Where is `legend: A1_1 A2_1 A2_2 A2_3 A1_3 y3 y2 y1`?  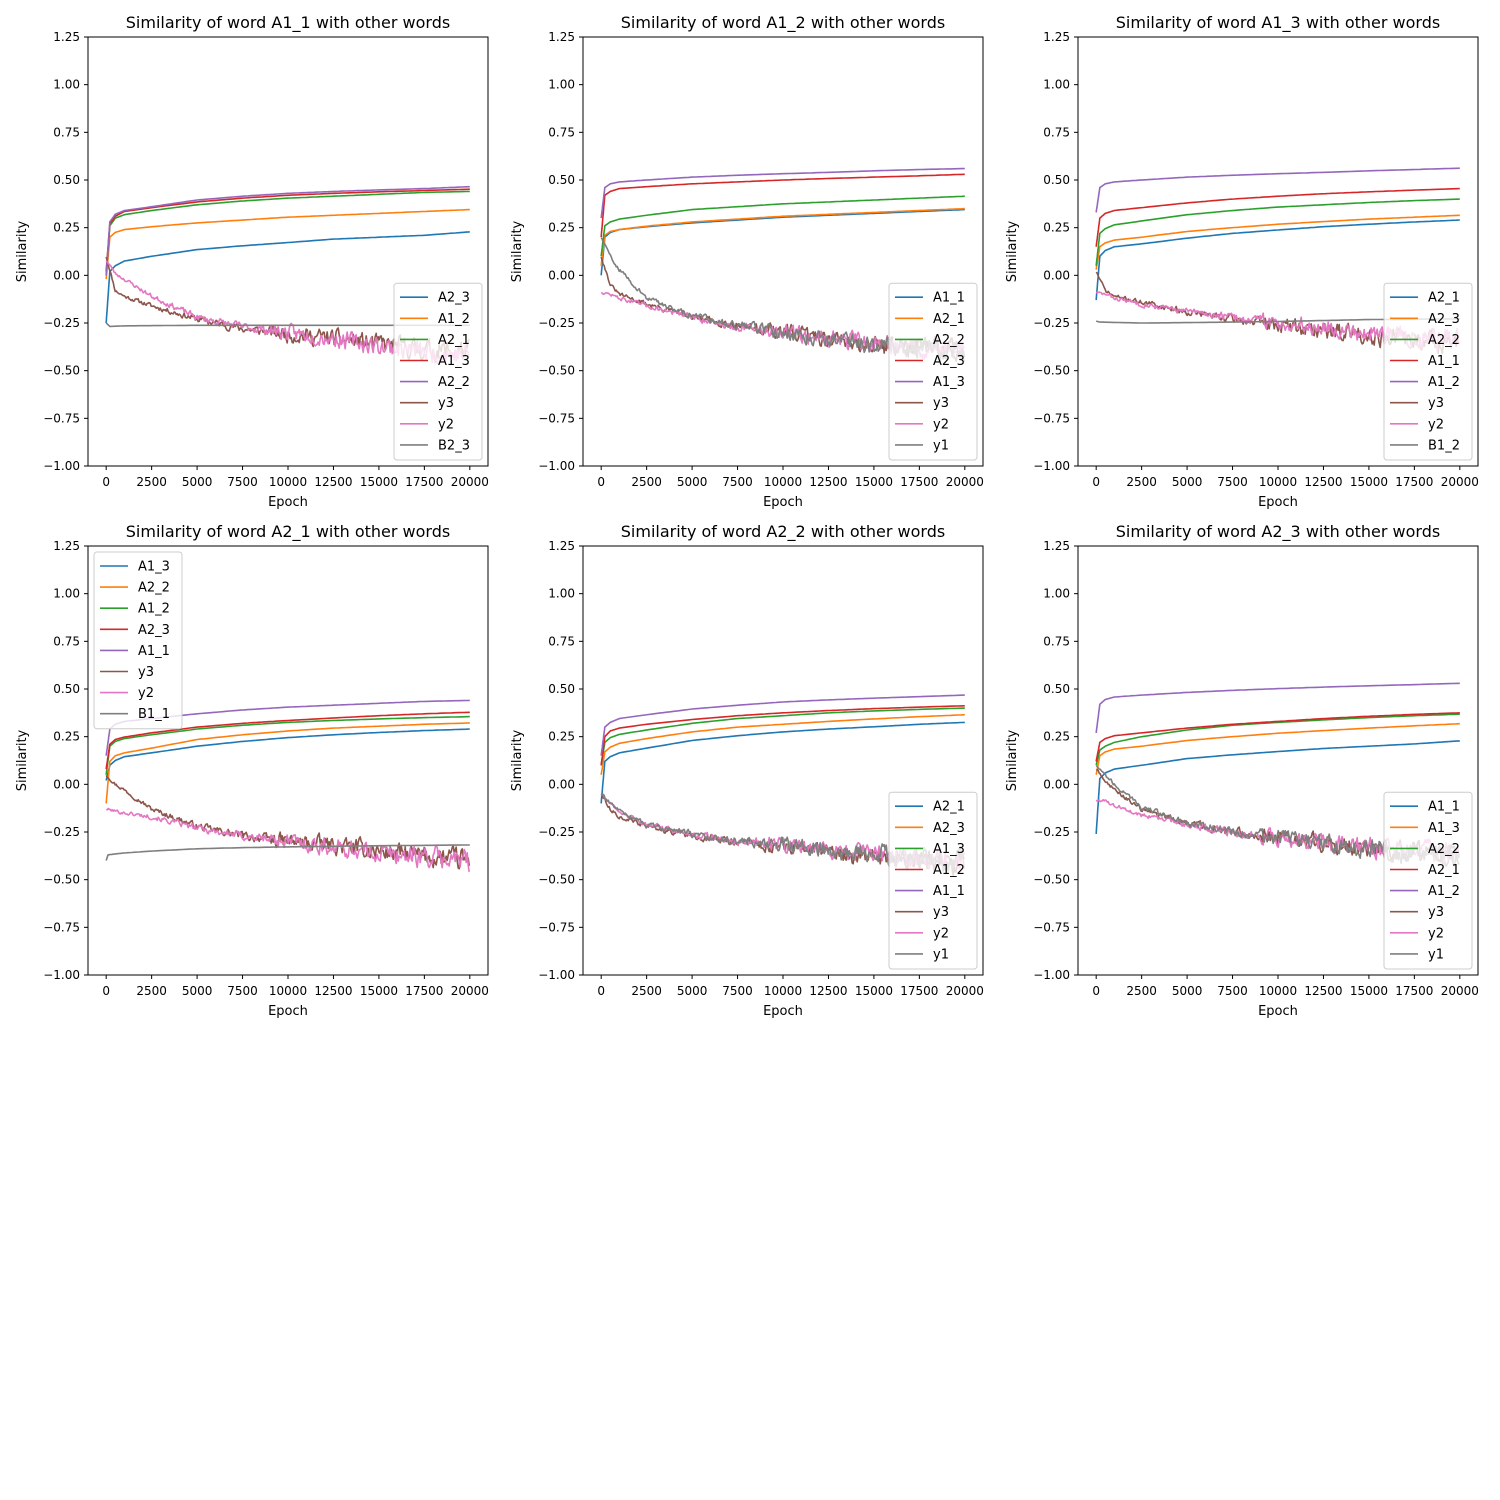
legend: A1_1 A2_1 A2_2 A2_3 A1_3 y3 y2 y1 is located at coordinates (933, 371).